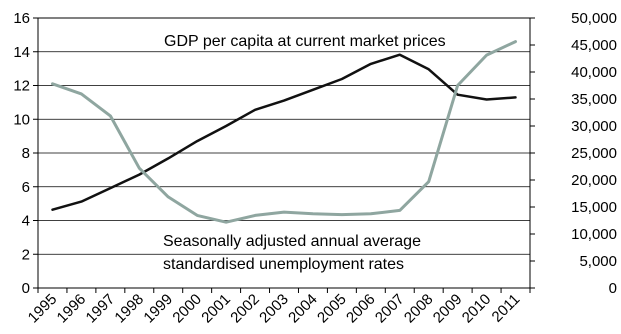 The image size is (621, 334). Describe the element at coordinates (594, 45) in the screenshot. I see `right-tick-label: 45,000` at that location.